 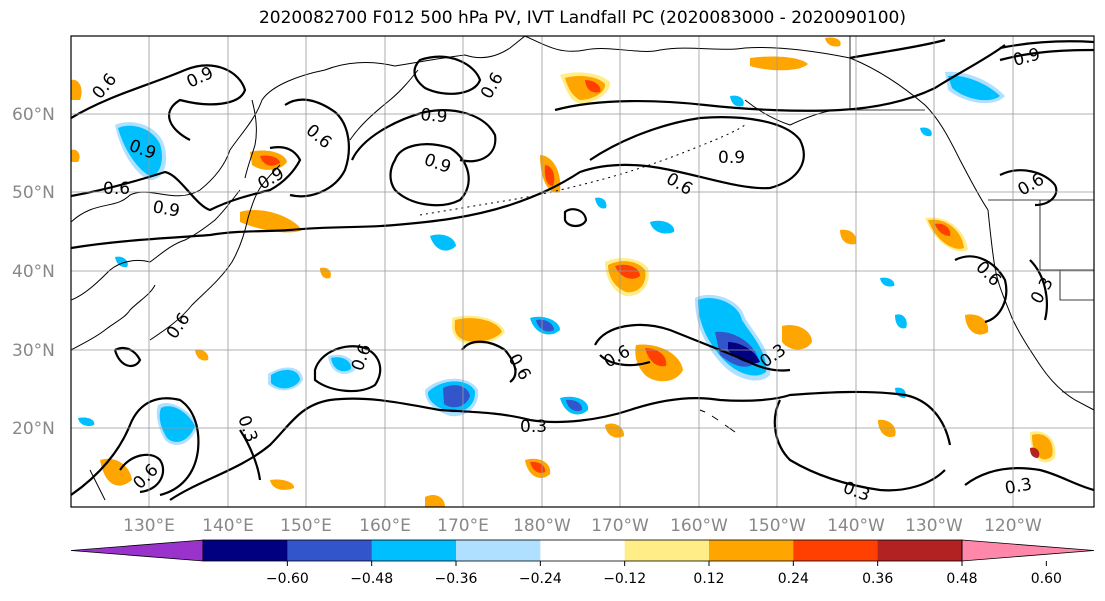 What do you see at coordinates (156, 245) in the screenshot?
I see `coastline-korea-china` at bounding box center [156, 245].